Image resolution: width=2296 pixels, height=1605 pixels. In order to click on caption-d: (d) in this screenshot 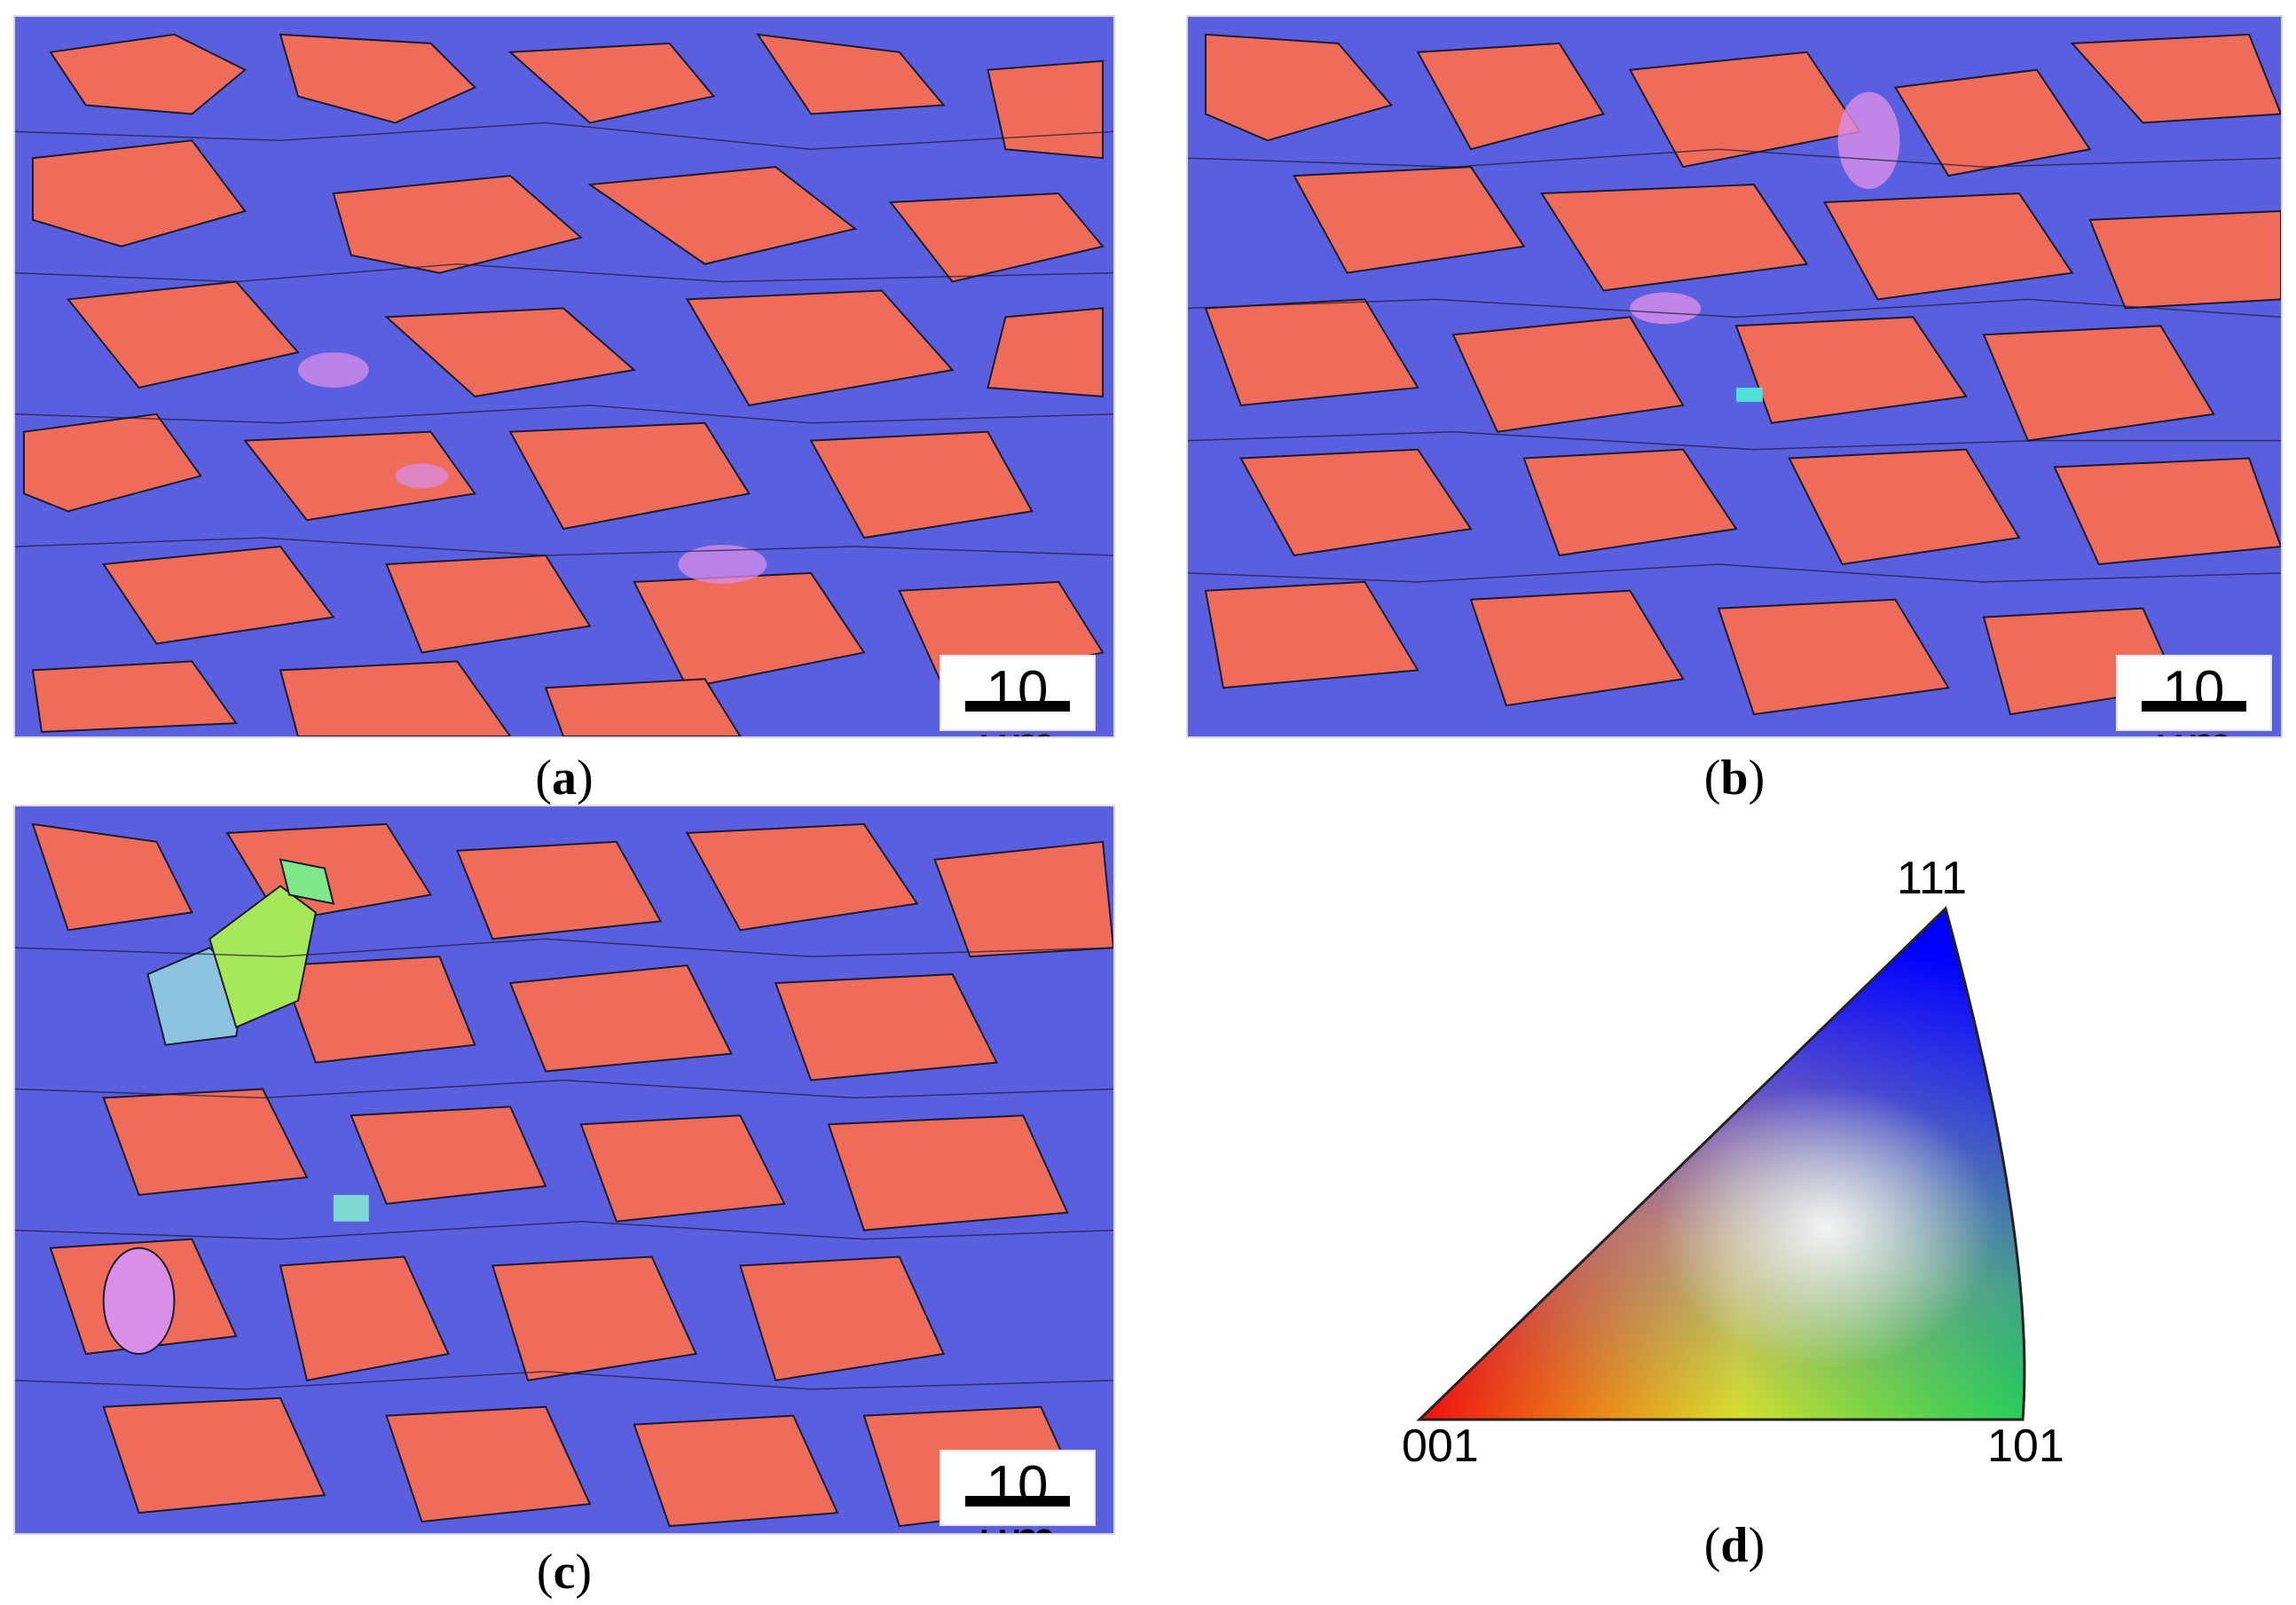, I will do `click(1734, 1545)`.